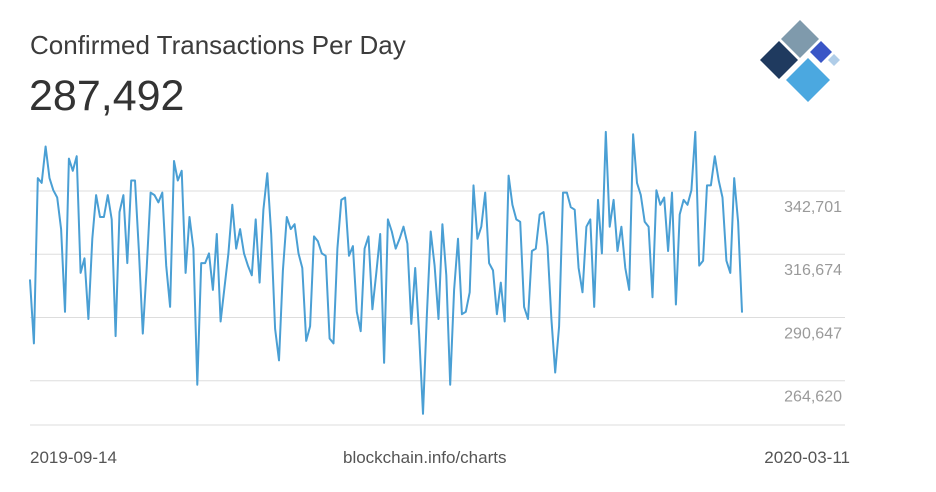  What do you see at coordinates (107, 96) in the screenshot?
I see `current-value: 287,492` at bounding box center [107, 96].